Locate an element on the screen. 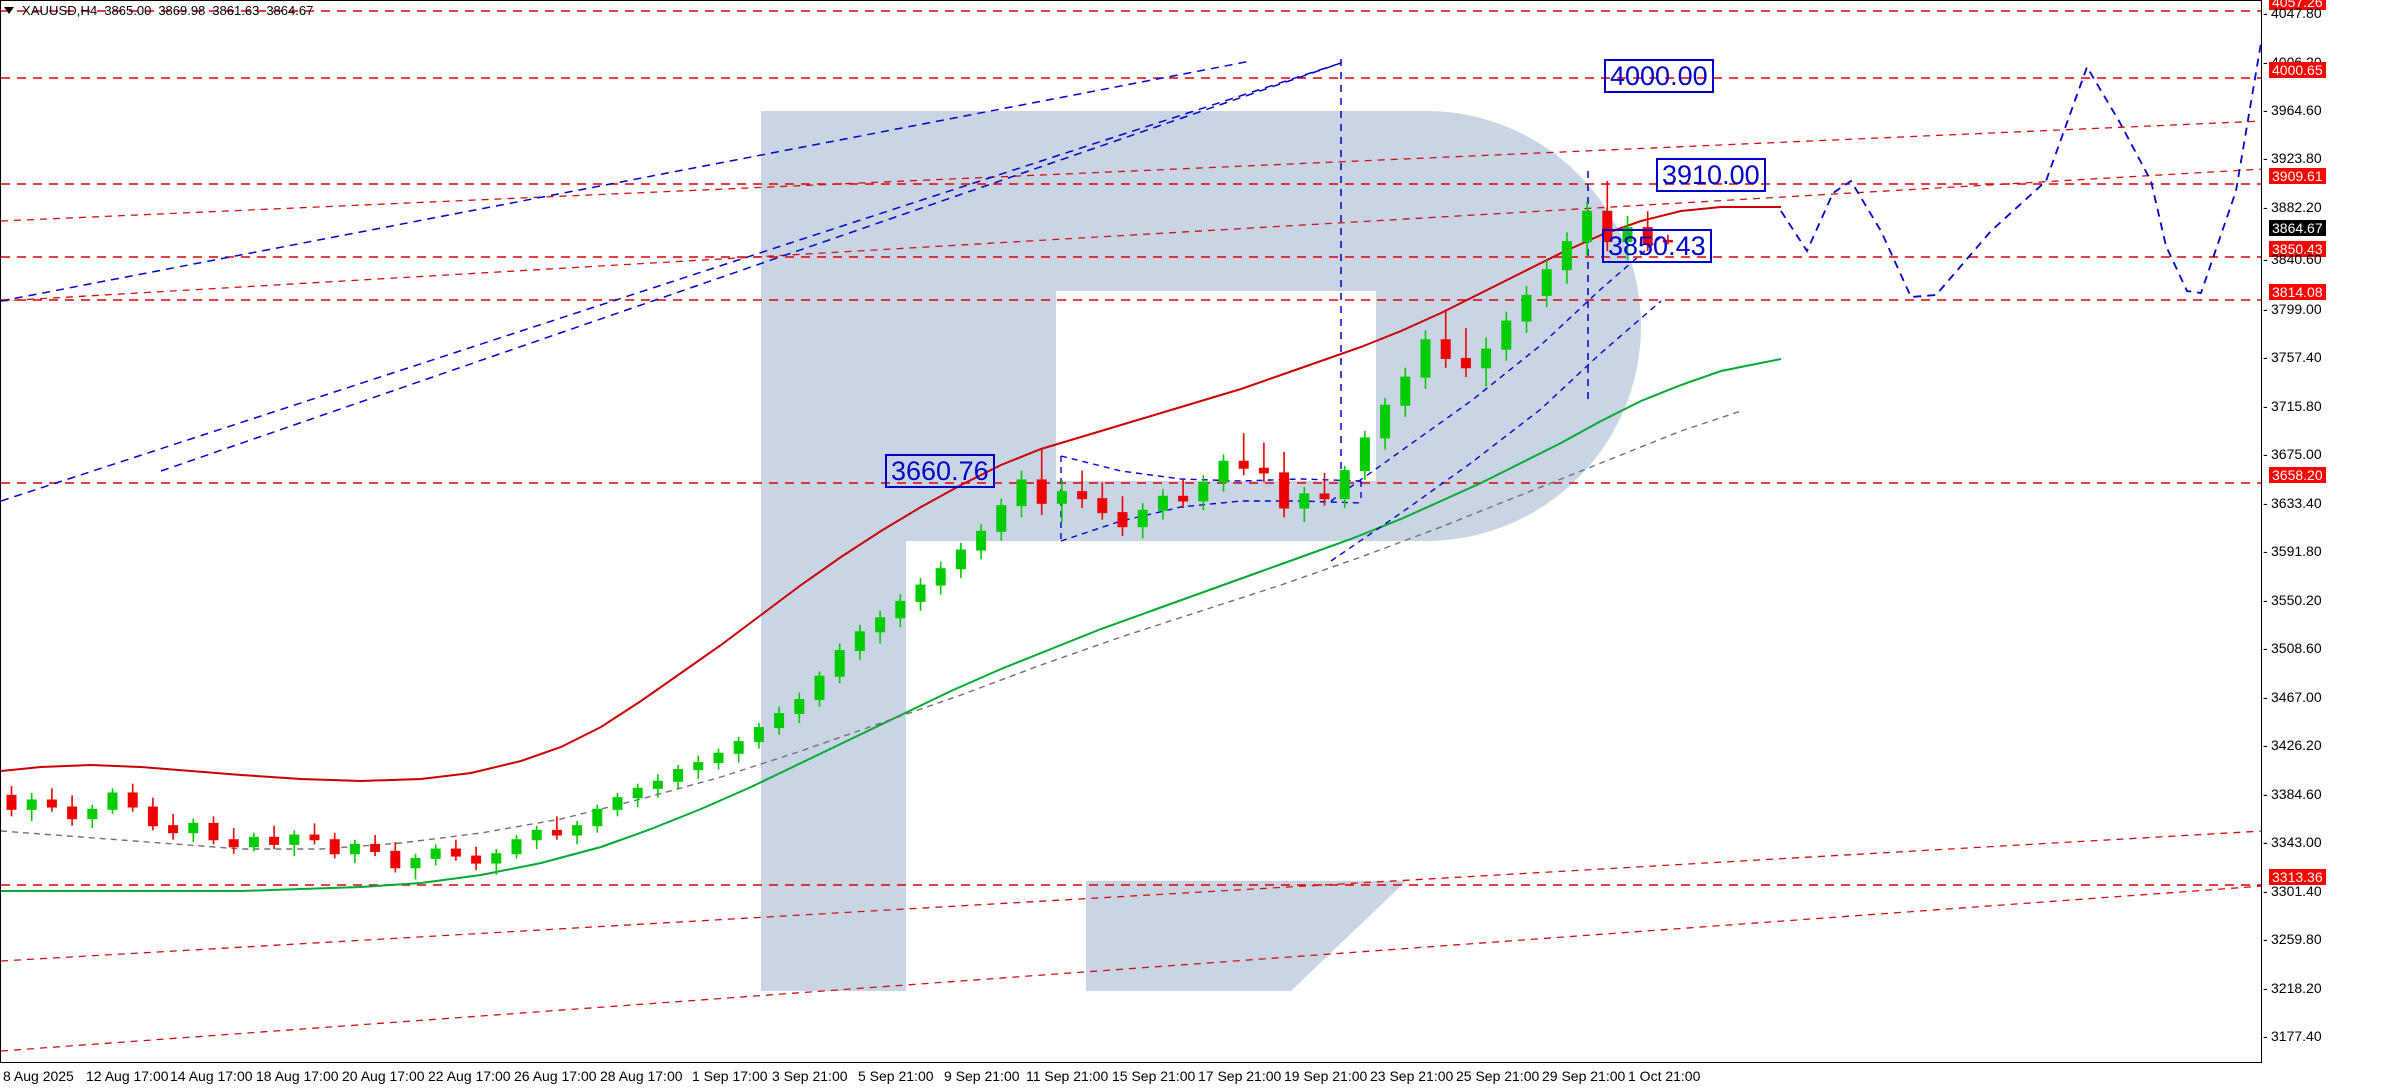  time-tick-label: 12 Aug 17:00 is located at coordinates (127, 1076).